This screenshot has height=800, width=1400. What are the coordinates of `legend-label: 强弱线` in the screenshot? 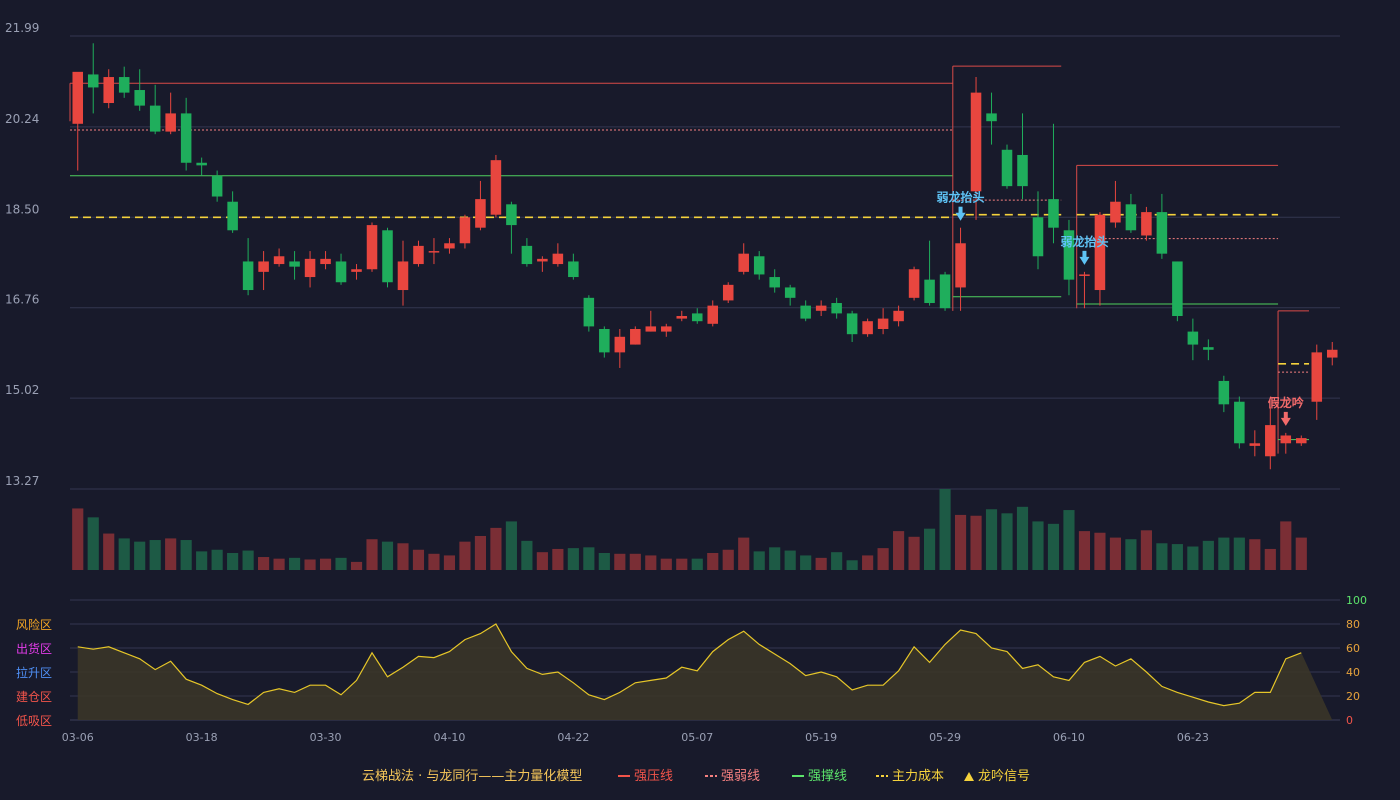 It's located at (740, 776).